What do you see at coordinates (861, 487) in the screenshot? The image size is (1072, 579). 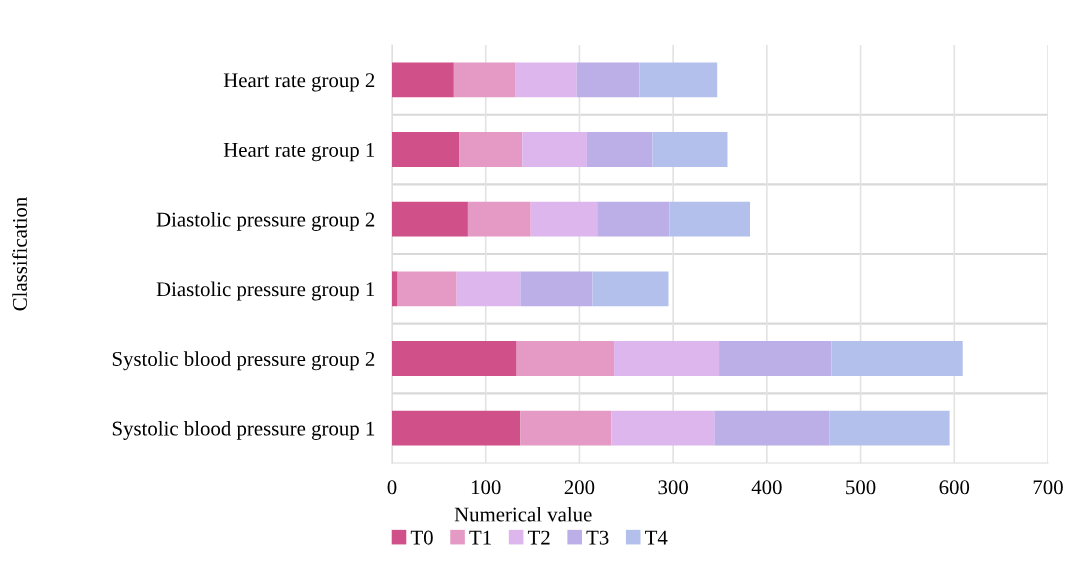 I see `x-tick-label: 500` at bounding box center [861, 487].